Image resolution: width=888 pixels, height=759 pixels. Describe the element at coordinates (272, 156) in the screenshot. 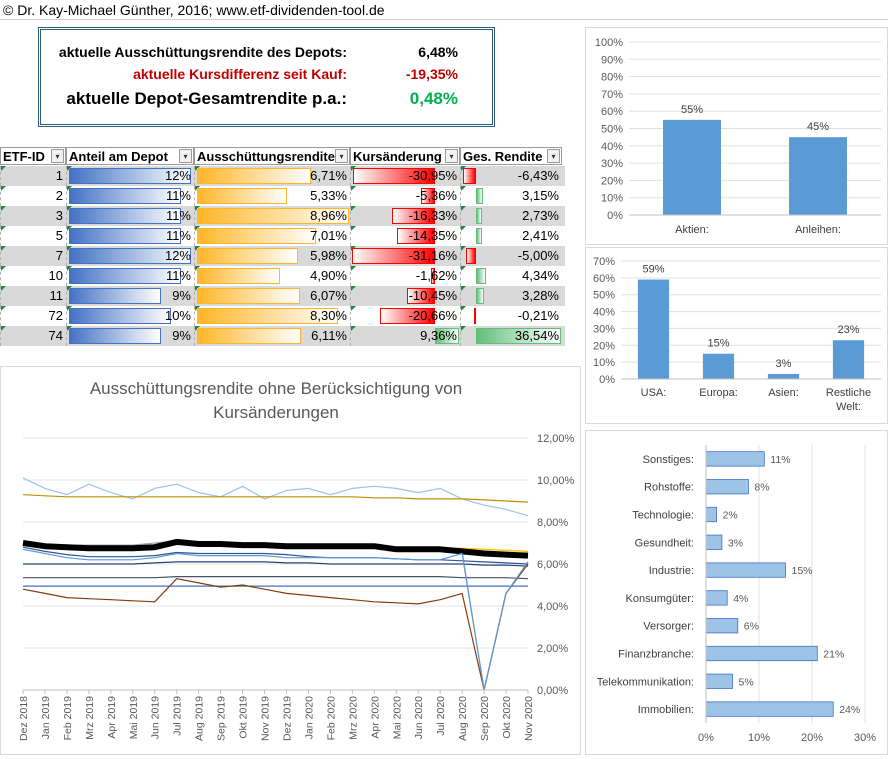

I see `header-ausschuettung: Ausschüttungsrendite ▾` at that location.